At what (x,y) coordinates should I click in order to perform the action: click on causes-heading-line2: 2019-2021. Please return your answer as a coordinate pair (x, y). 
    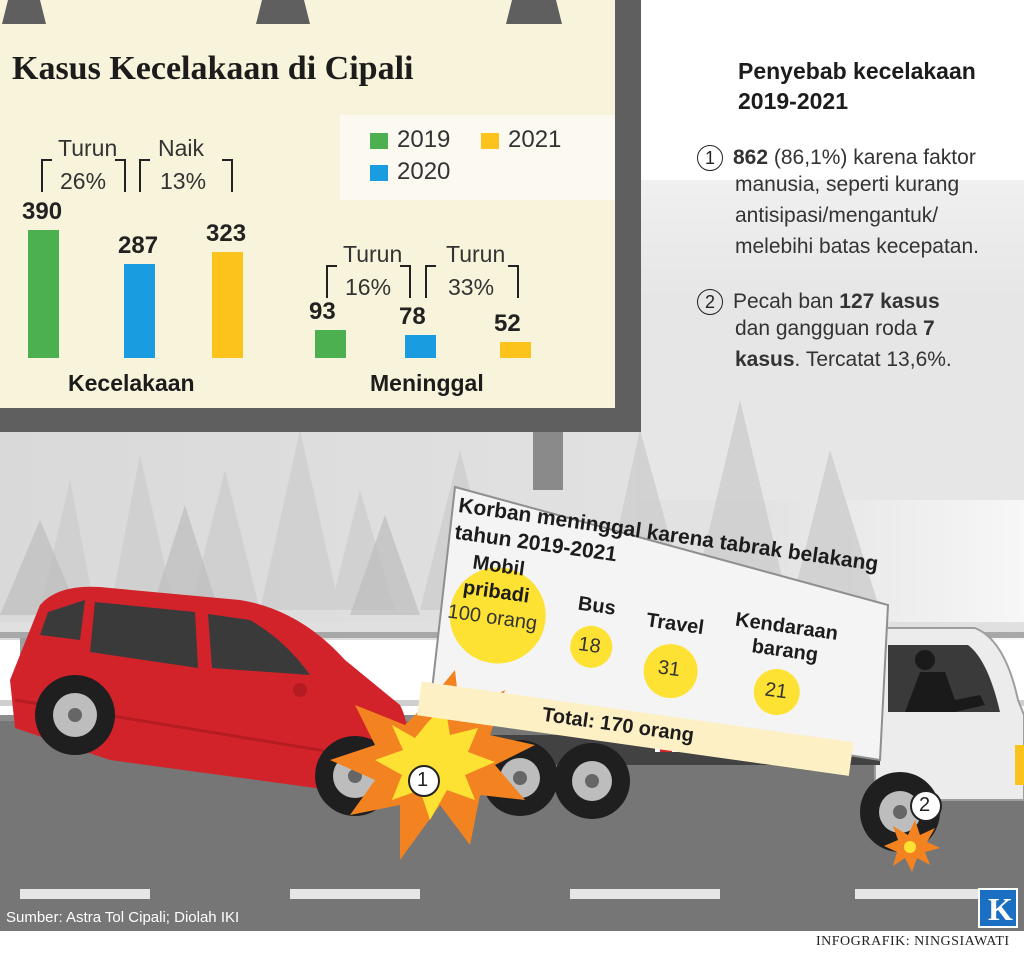
    Looking at the image, I should click on (793, 101).